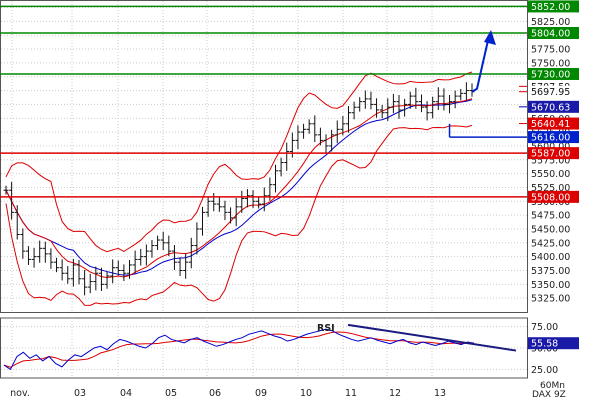 The height and width of the screenshot is (400, 590). What do you see at coordinates (544, 370) in the screenshot?
I see `rsi-tick-label: 25.00` at bounding box center [544, 370].